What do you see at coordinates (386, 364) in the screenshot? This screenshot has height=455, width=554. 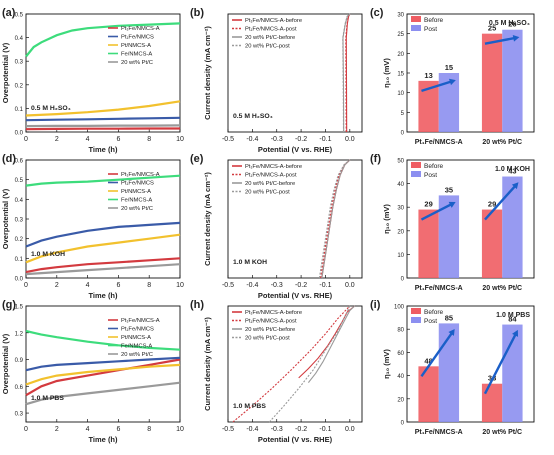 I see `y-axis-title-i: η₁₀ (mV)` at bounding box center [386, 364].